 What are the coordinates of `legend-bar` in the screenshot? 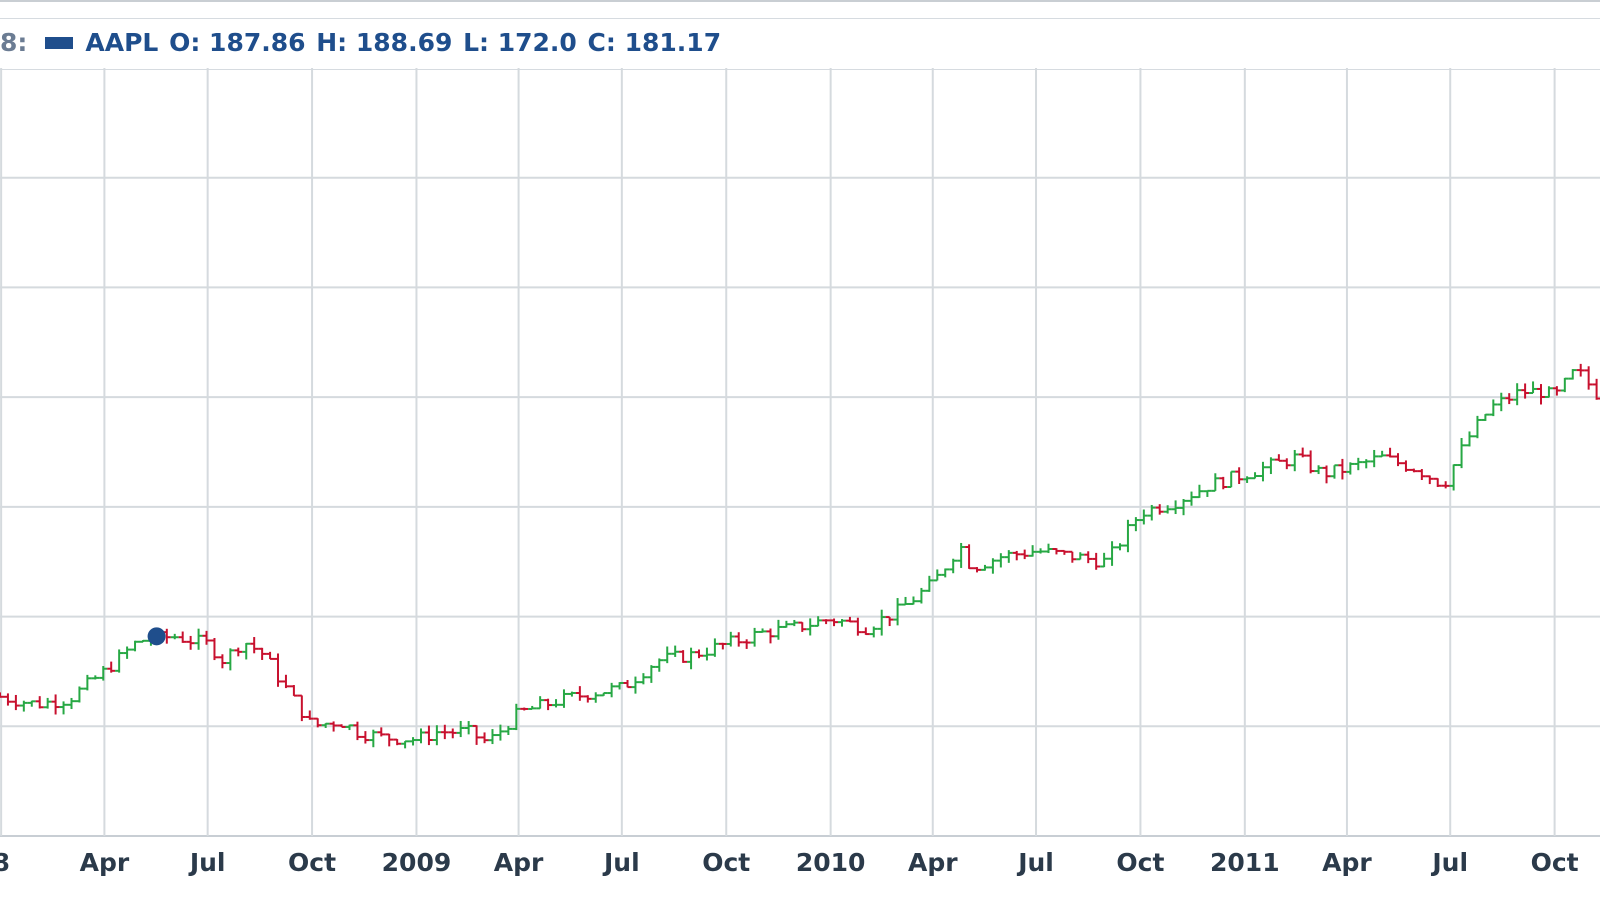 It's located at (800, 44).